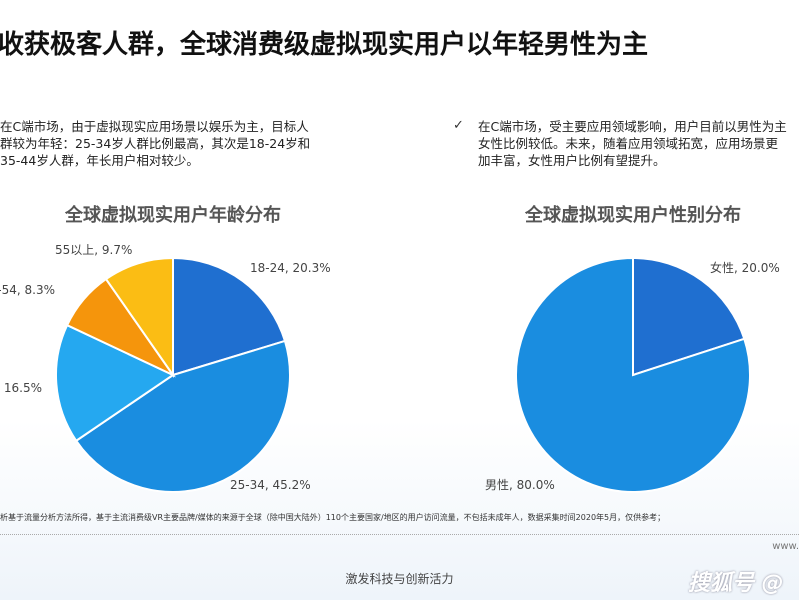 This screenshot has width=799, height=600. What do you see at coordinates (139, 317) in the screenshot?
I see `pie-slice-55以上` at bounding box center [139, 317].